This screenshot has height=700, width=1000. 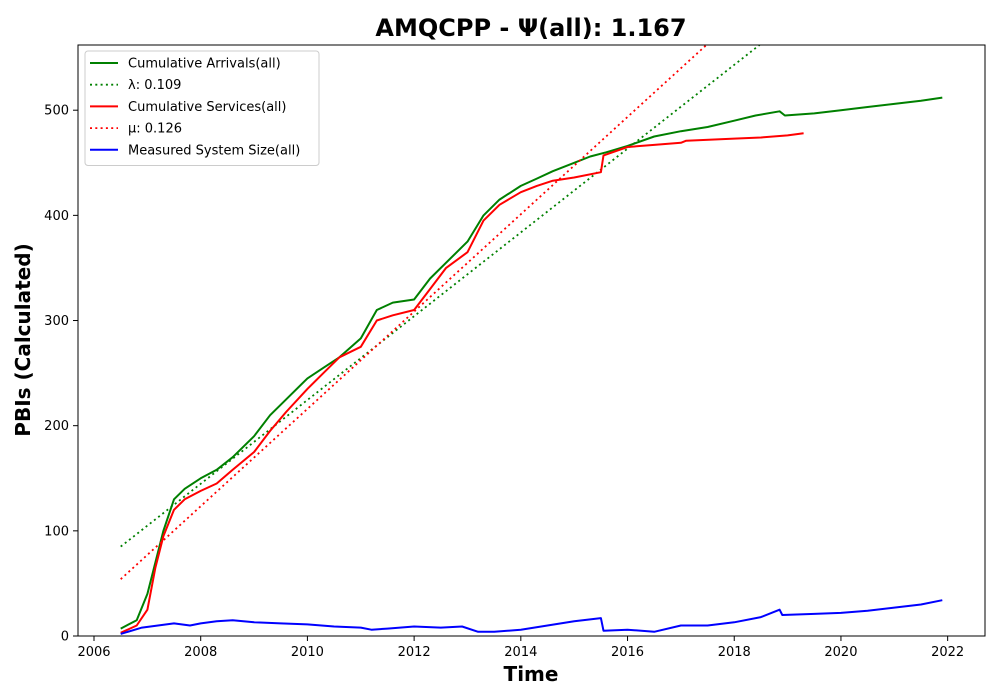 I want to click on y-axis-label: PBIs (Calculated), so click(x=23, y=339).